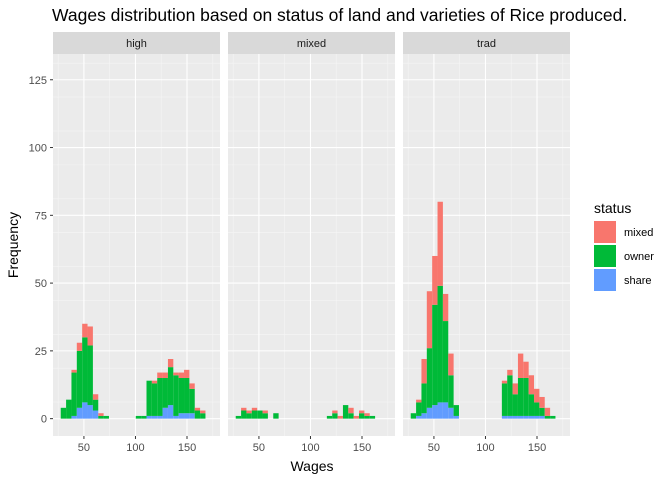  I want to click on y-tick-label: 0, so click(44, 420).